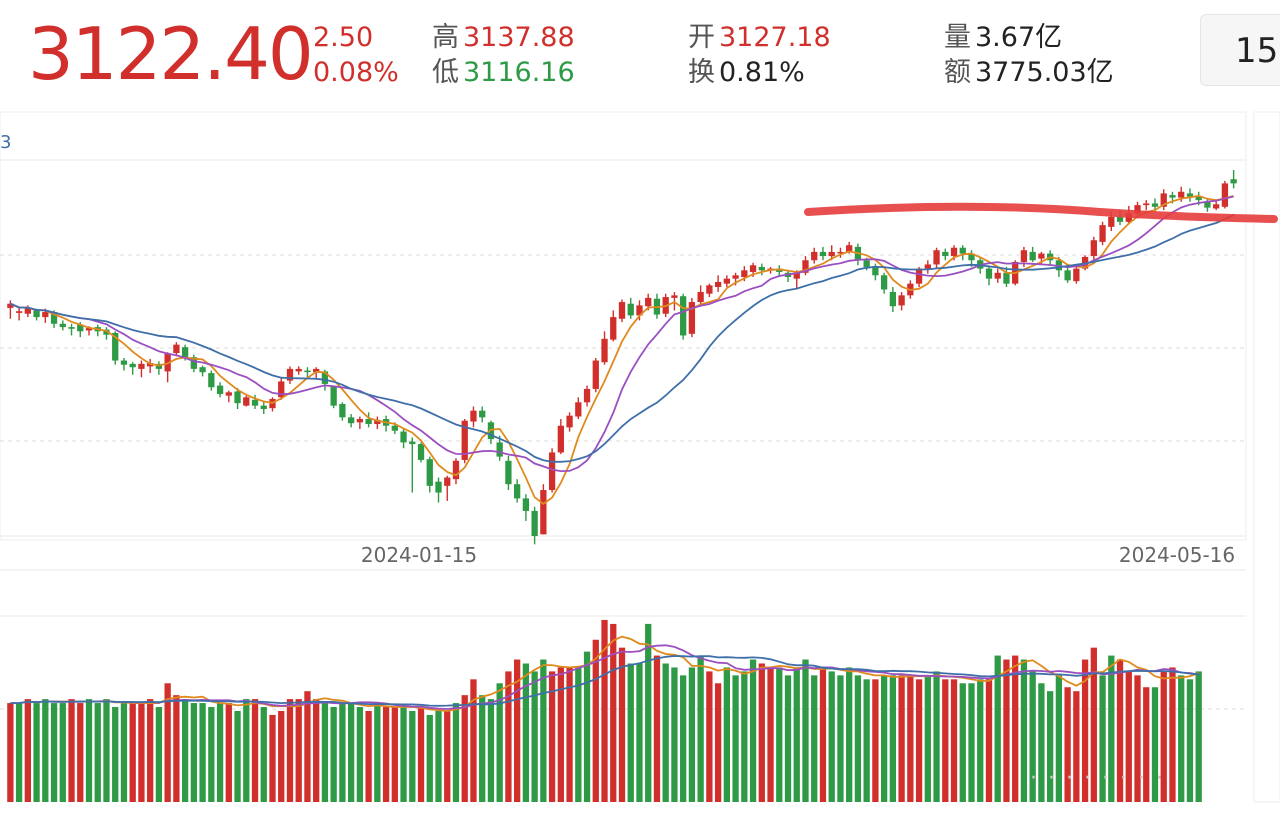 The width and height of the screenshot is (1280, 827). Describe the element at coordinates (1041, 212) in the screenshot. I see `annotation-stroke` at that location.